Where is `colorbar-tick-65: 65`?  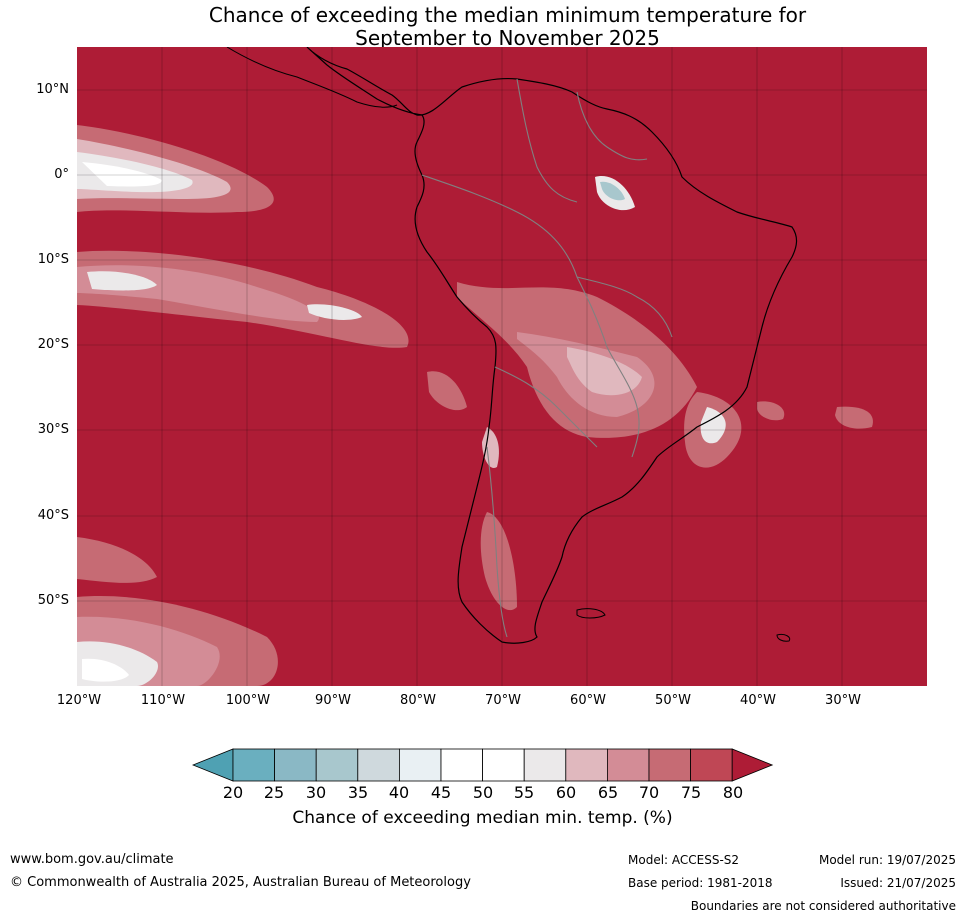
colorbar-tick-65: 65 is located at coordinates (608, 792).